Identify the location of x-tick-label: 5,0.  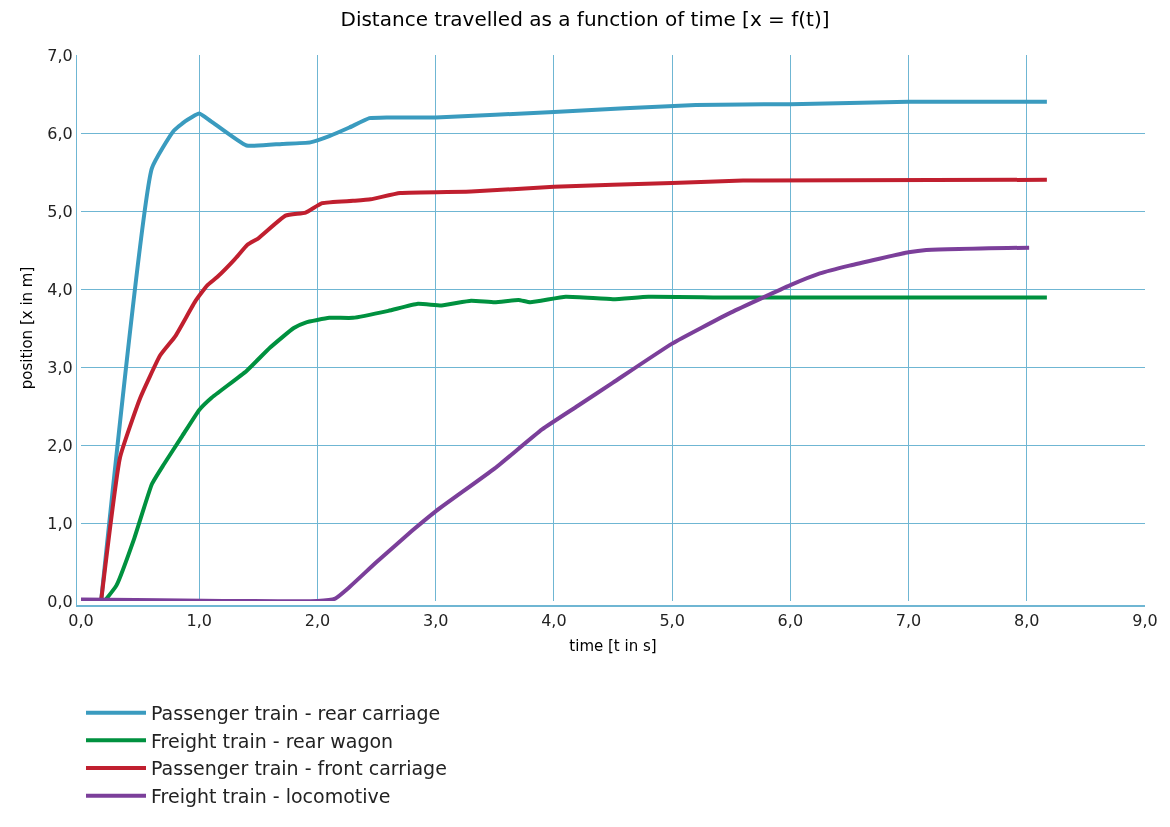
(672, 621).